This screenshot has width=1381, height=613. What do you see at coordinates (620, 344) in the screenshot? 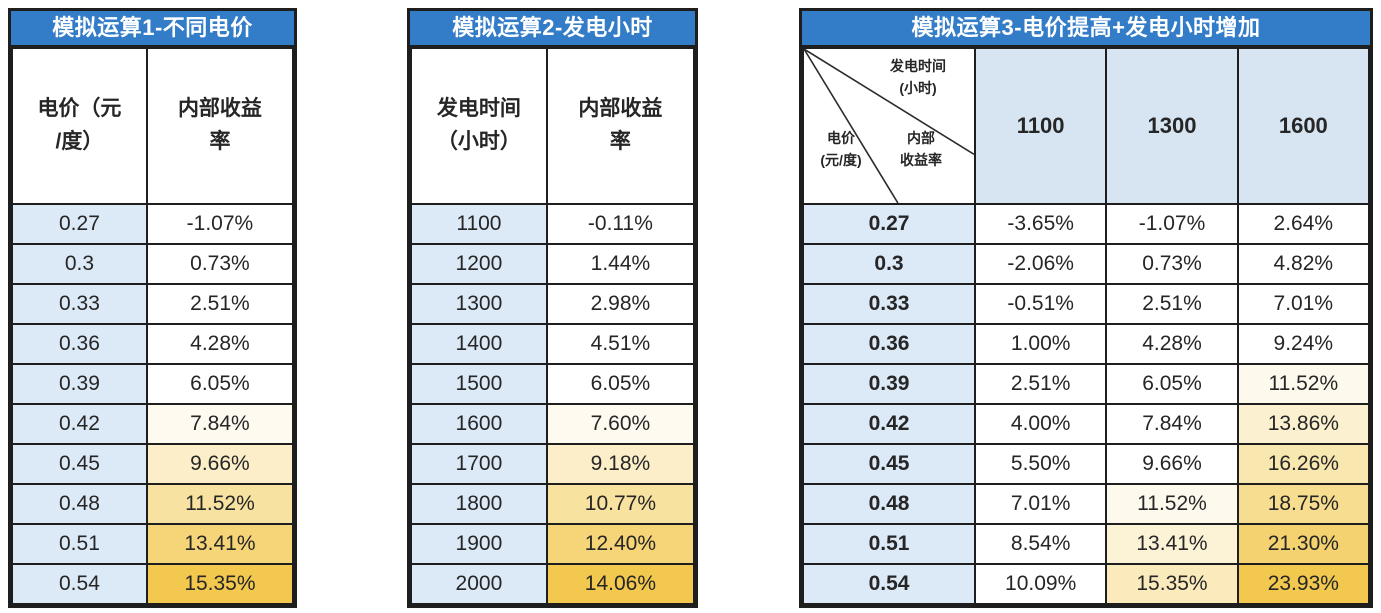
I see `irr-cell: 4.51%` at bounding box center [620, 344].